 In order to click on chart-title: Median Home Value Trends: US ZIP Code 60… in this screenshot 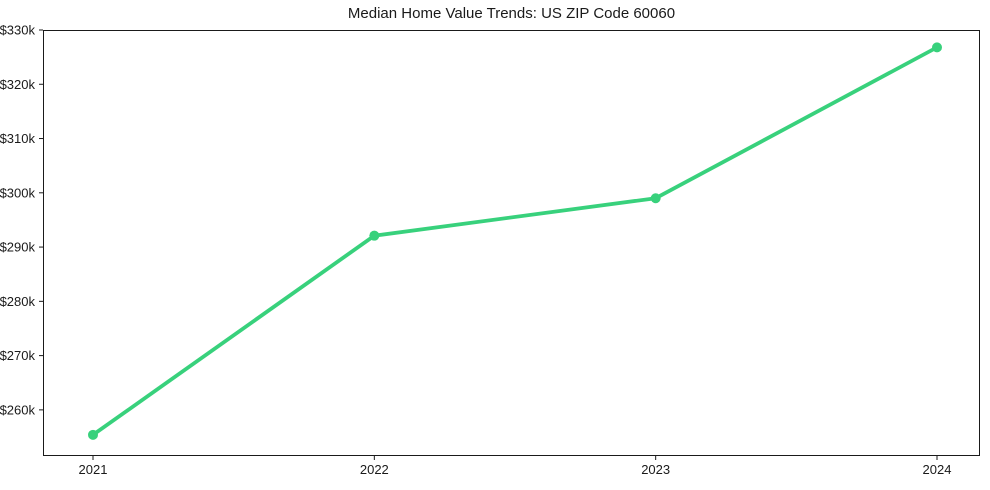, I will do `click(511, 13)`.